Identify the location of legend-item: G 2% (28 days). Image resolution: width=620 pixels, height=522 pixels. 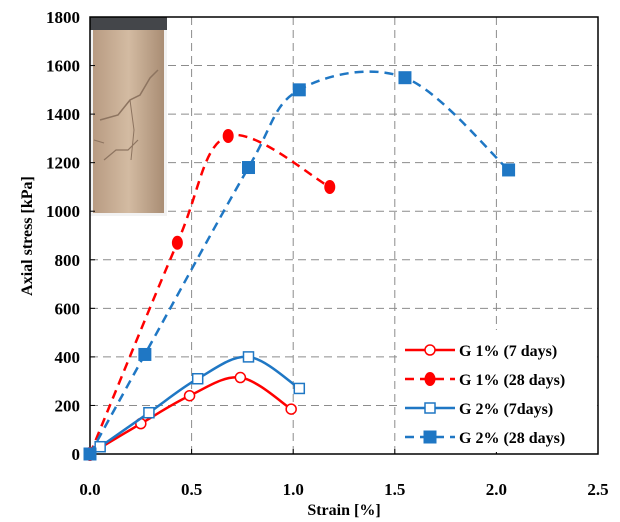
(485, 438).